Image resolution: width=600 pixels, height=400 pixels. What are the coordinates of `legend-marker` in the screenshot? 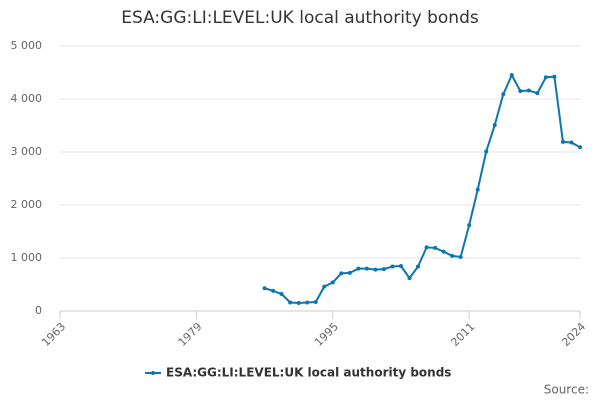 It's located at (153, 373).